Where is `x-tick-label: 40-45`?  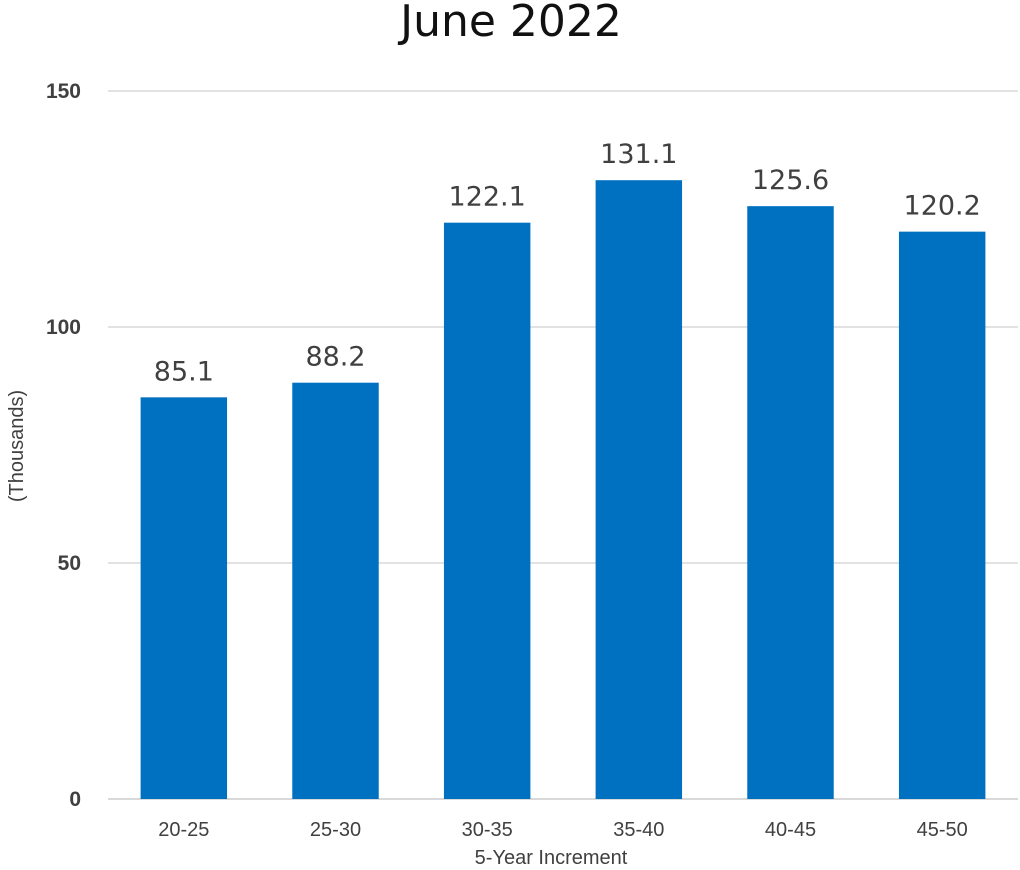
x-tick-label: 40-45 is located at coordinates (790, 830).